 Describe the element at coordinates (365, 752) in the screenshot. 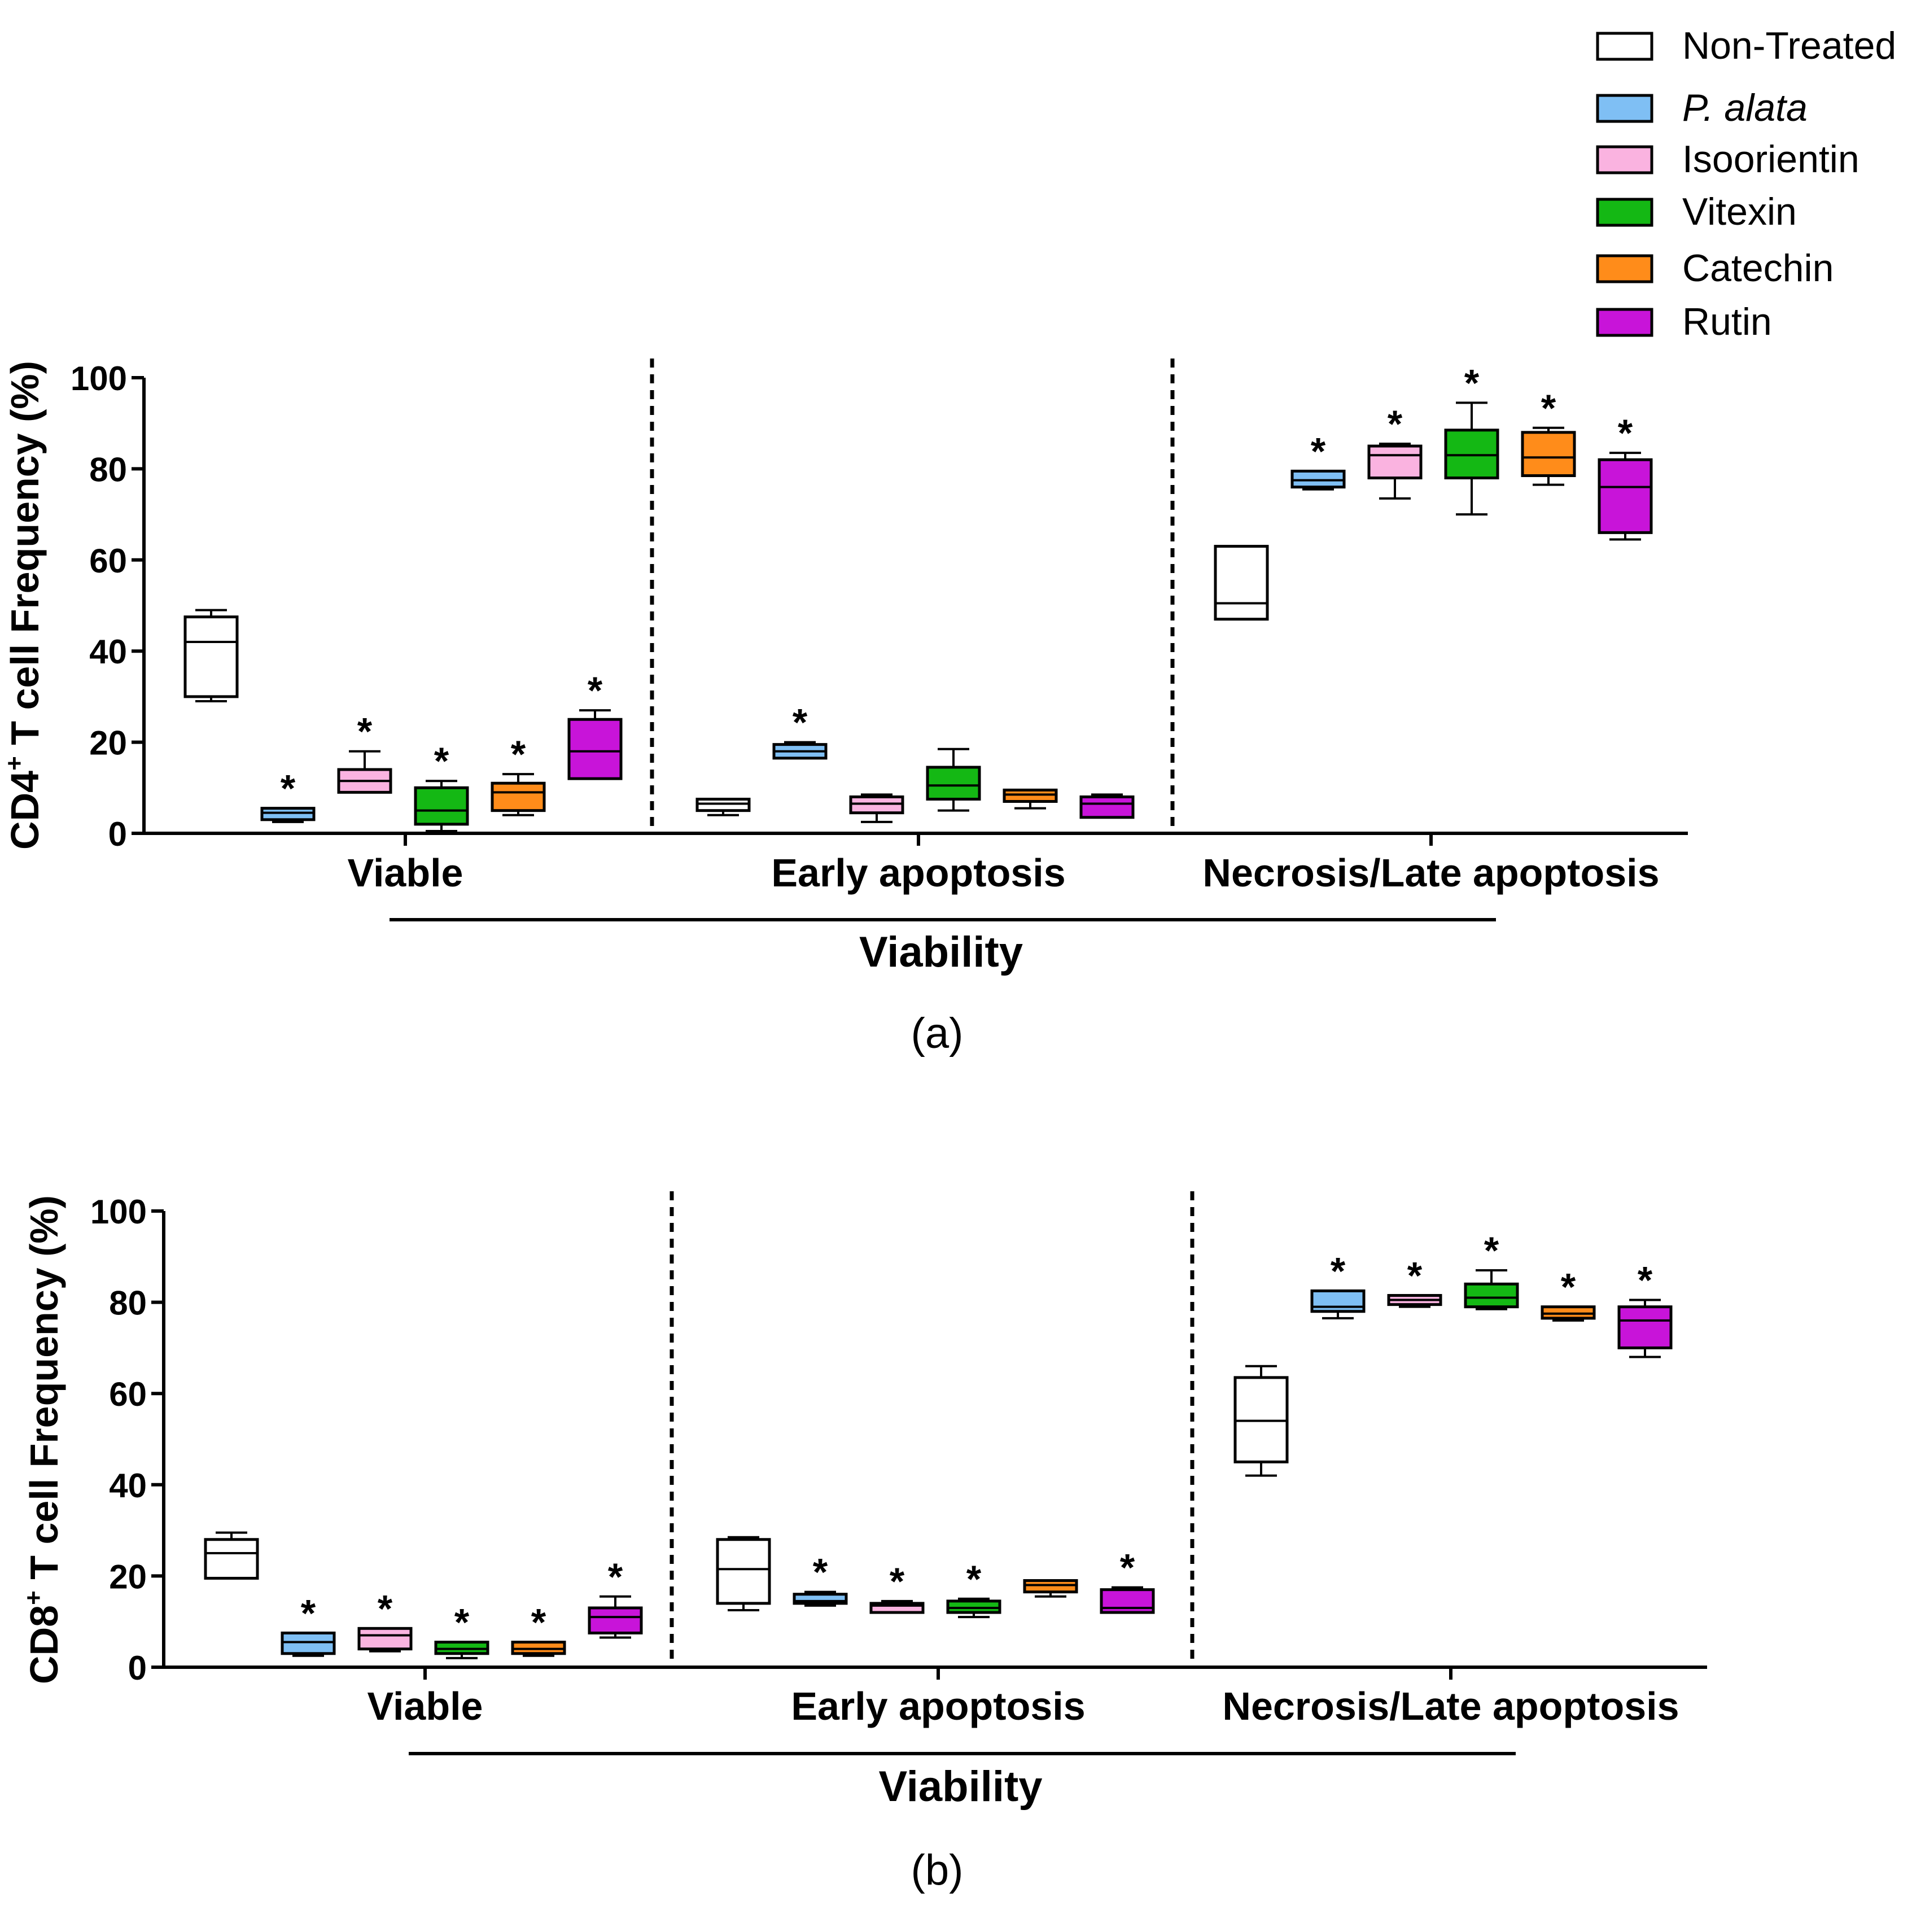

I see `box-viable-isoorientin: *` at that location.